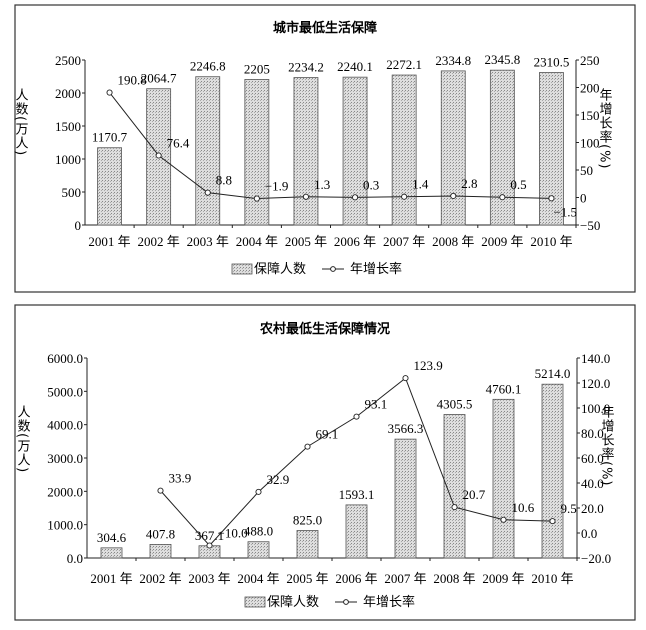 The height and width of the screenshot is (630, 646). Describe the element at coordinates (233, 533) in the screenshot. I see `line-data-label: −10.0` at that location.